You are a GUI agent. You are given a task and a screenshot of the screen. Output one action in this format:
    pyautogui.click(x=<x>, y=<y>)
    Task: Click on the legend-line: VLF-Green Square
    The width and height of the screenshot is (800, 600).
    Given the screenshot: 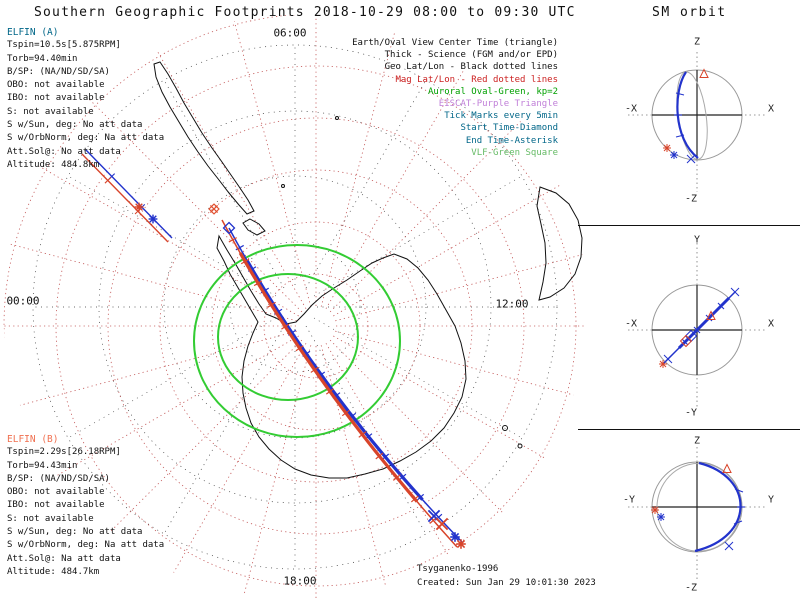 What is the action you would take?
    pyautogui.click(x=514, y=152)
    